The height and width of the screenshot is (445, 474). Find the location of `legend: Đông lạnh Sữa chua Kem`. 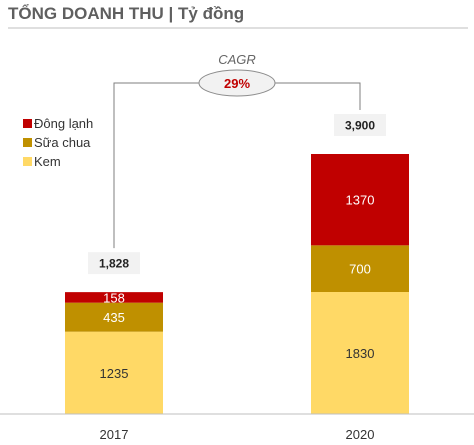

legend: Đông lạnh Sữa chua Kem is located at coordinates (58, 142).